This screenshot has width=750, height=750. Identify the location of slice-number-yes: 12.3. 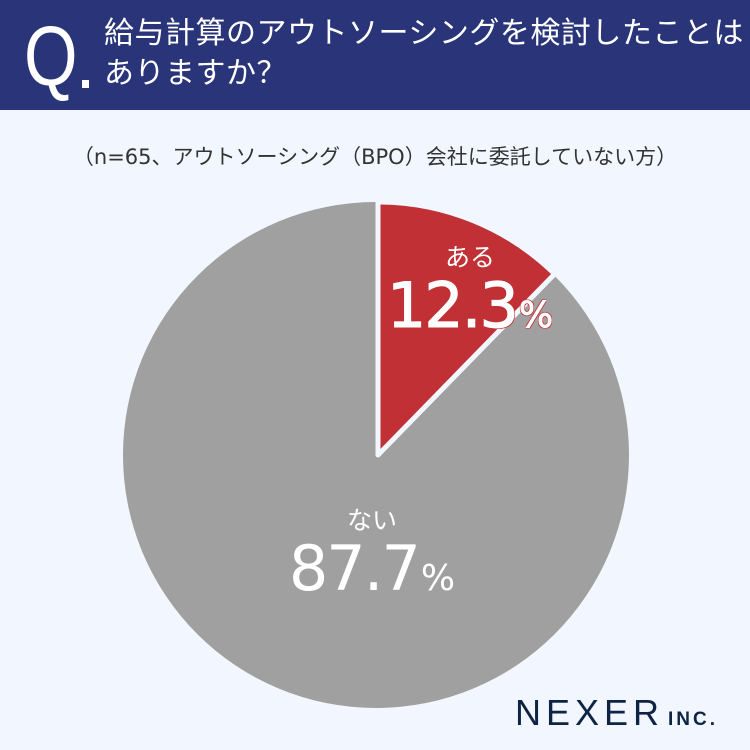
(452, 305).